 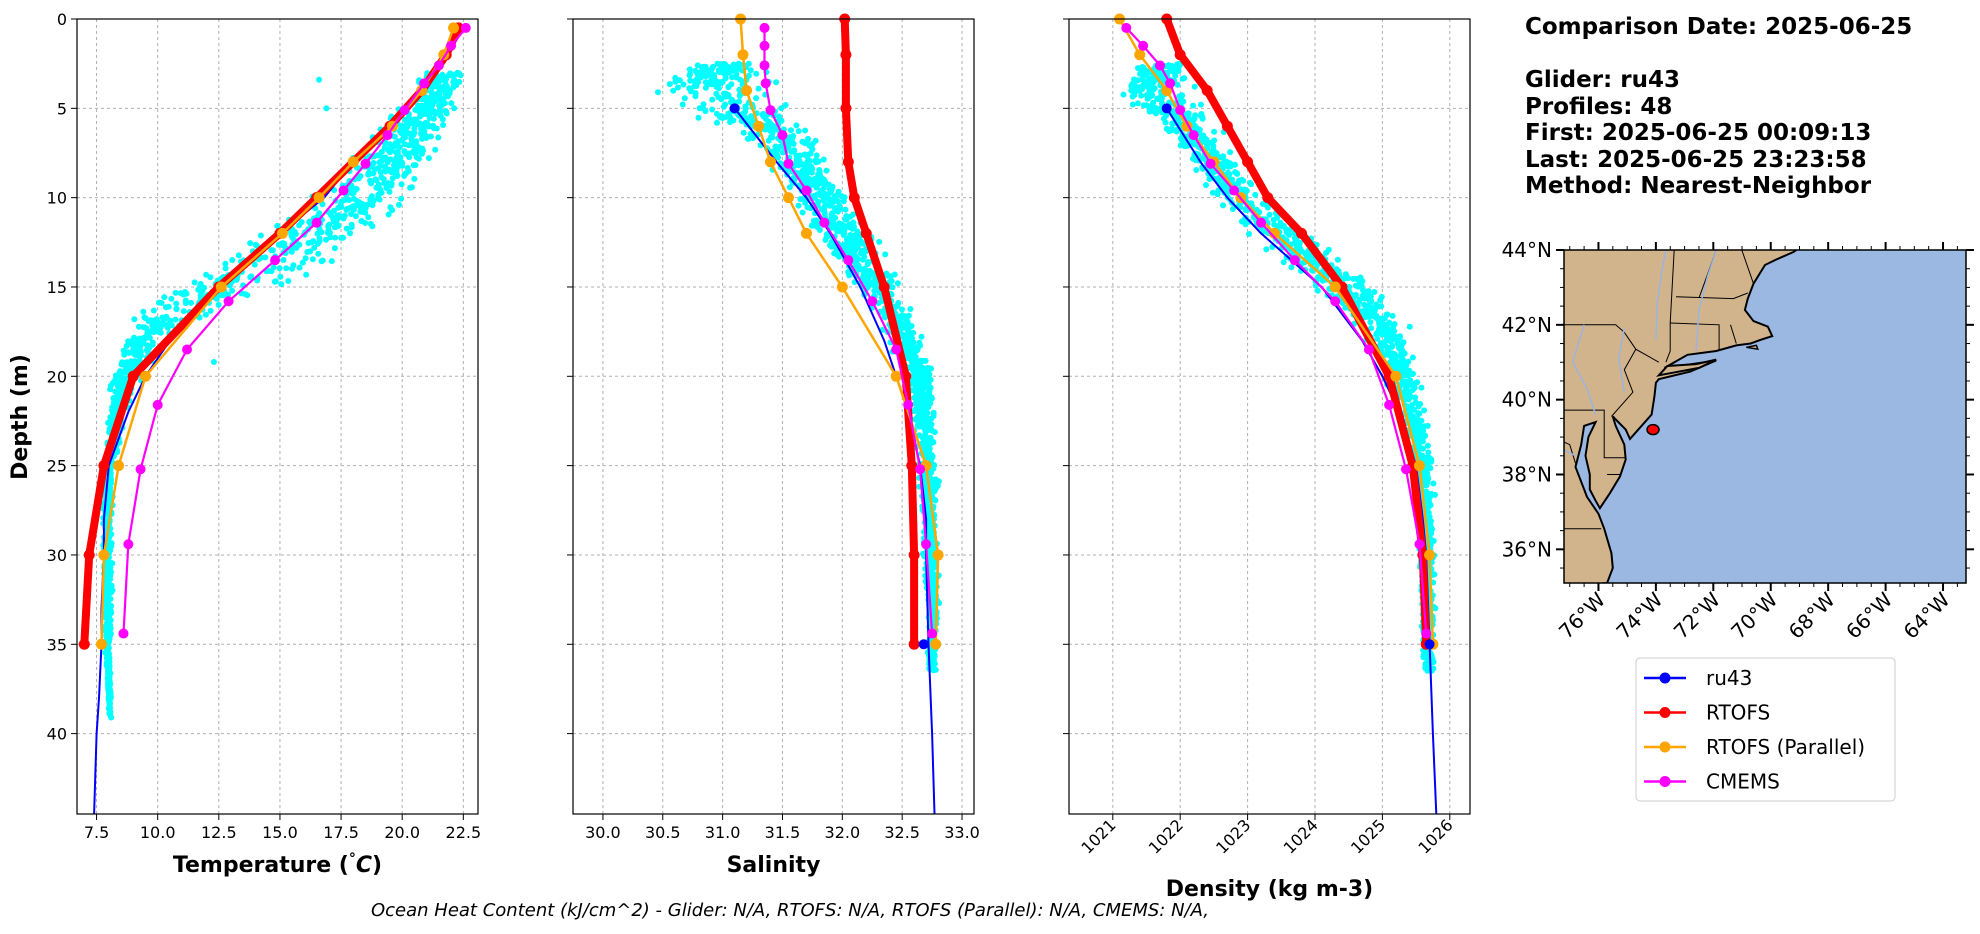 What do you see at coordinates (1098, 836) in the screenshot?
I see `x-tick-label: 1021` at bounding box center [1098, 836].